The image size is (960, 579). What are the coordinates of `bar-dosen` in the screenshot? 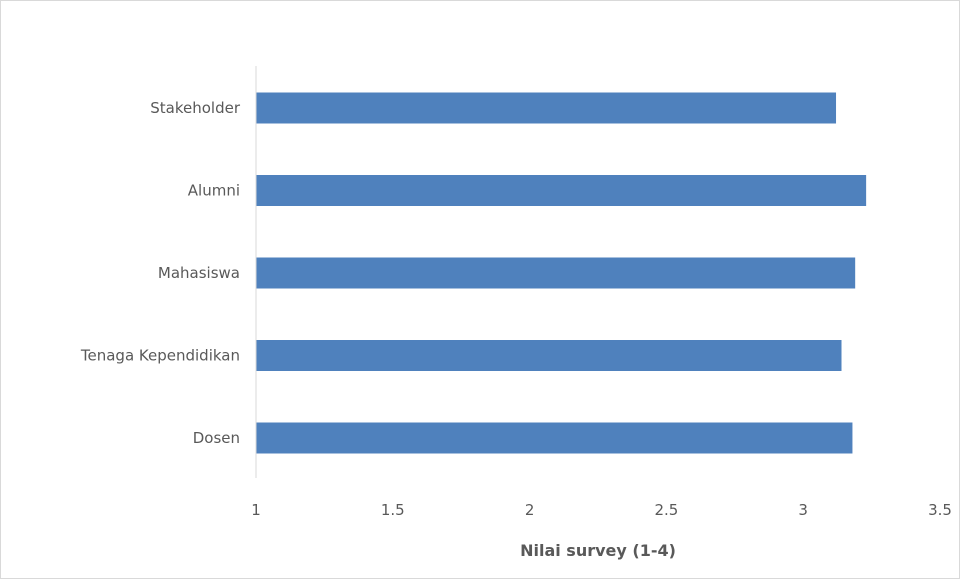 It's located at (554, 438).